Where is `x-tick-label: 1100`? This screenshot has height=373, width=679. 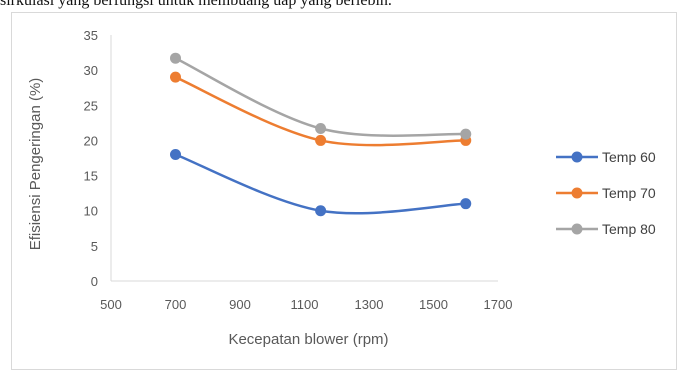
x-tick-label: 1100 is located at coordinates (305, 304).